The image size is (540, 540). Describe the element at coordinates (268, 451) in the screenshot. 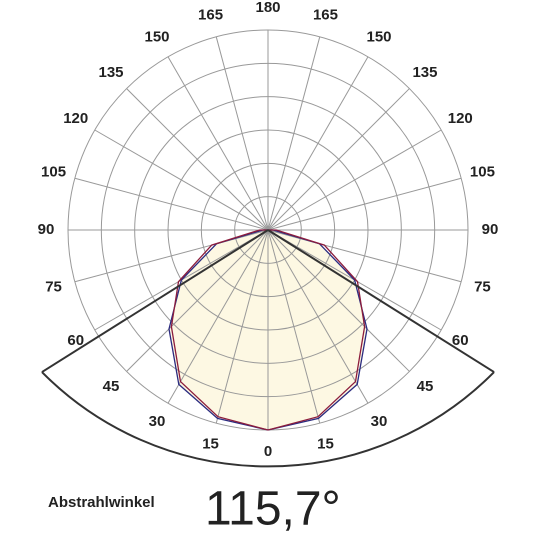

I see `angle-label: 0` at that location.